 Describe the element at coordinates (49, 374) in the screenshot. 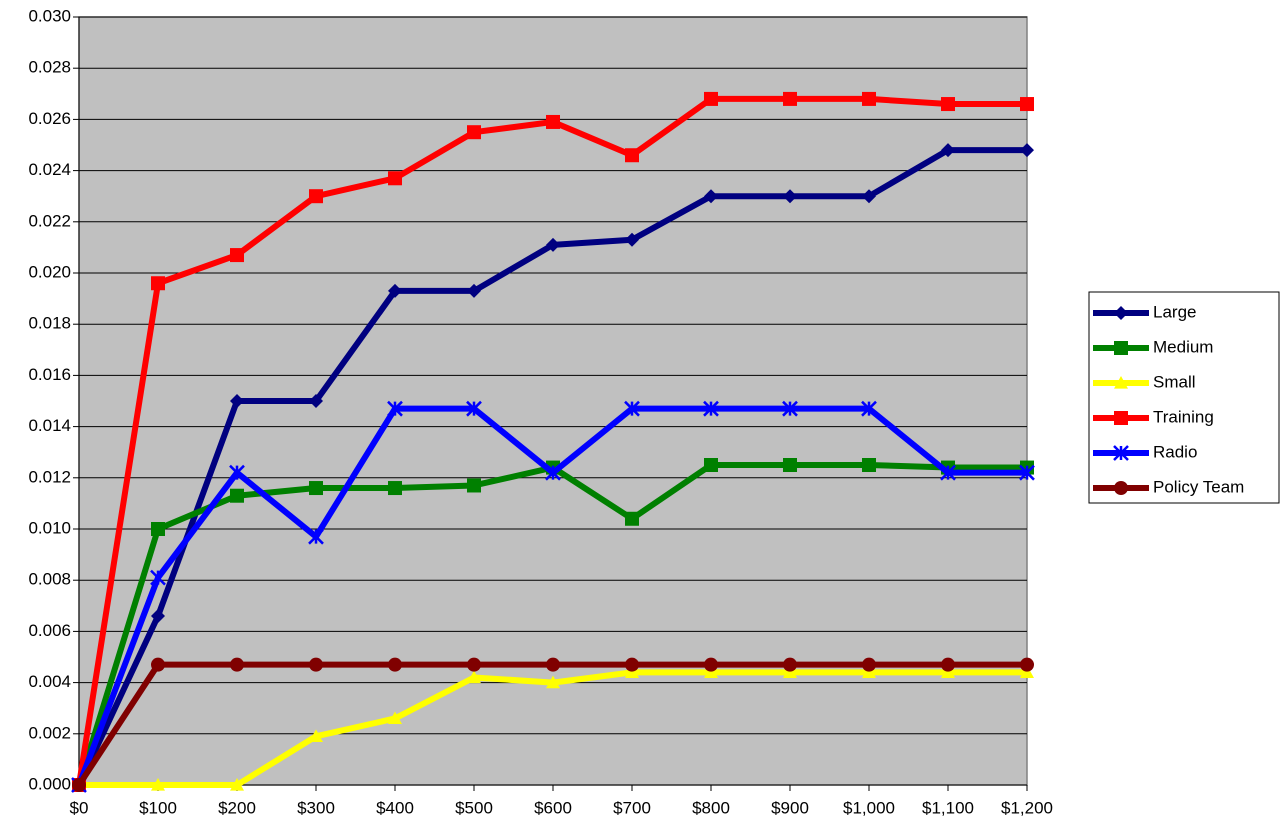

I see `y-tick-label: 0.016` at that location.